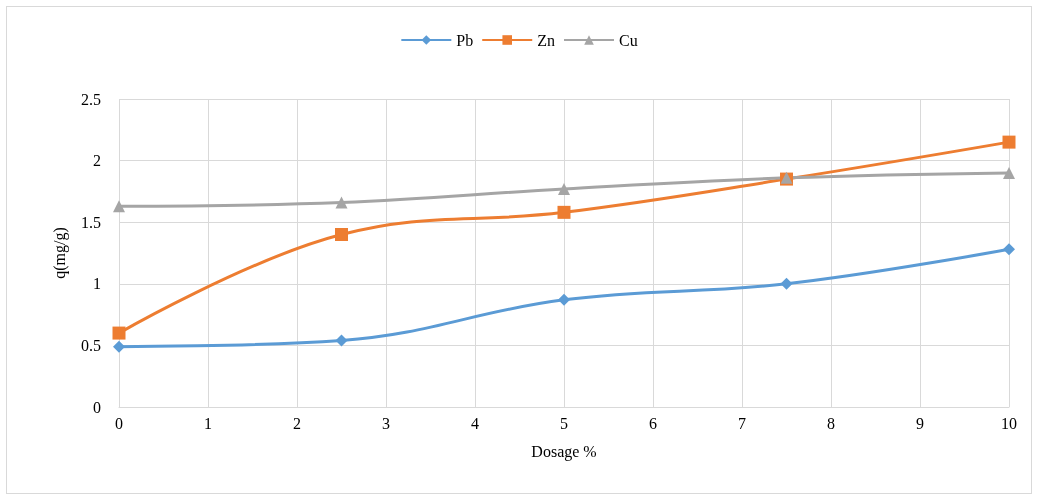  Describe the element at coordinates (920, 423) in the screenshot. I see `x-tick-label: 9` at that location.